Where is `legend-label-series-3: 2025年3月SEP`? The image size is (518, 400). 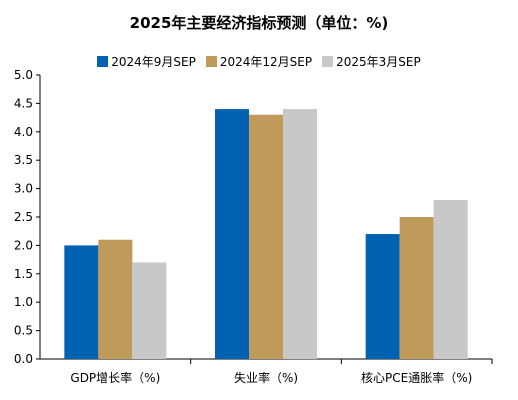
legend-label-series-3: 2025年3月SEP is located at coordinates (378, 62).